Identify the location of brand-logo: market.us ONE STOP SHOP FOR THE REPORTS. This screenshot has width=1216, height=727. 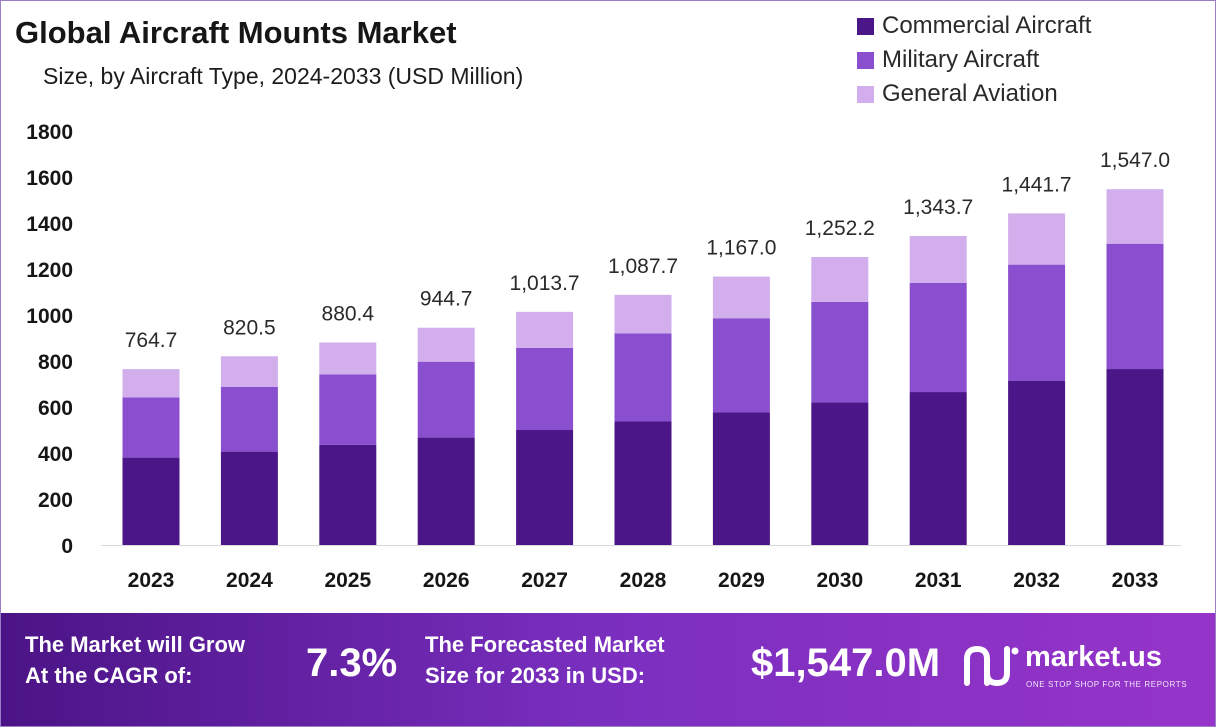
(1080, 667).